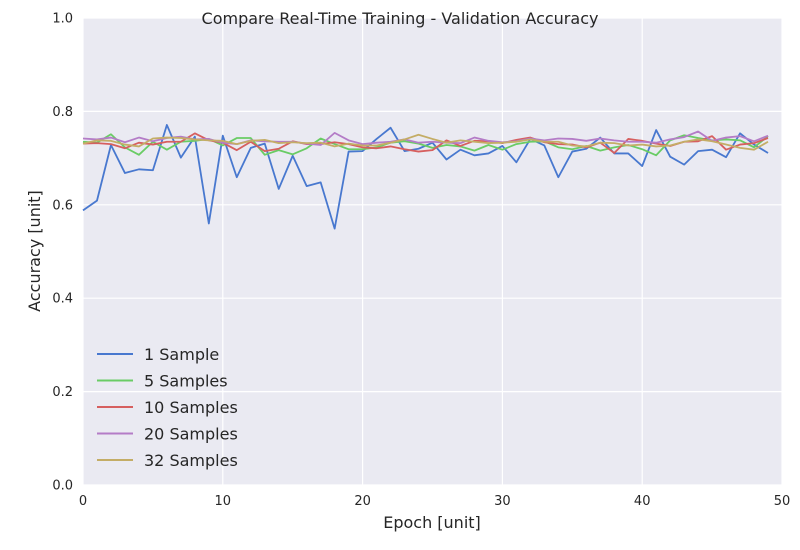 Image resolution: width=800 pixels, height=550 pixels. Describe the element at coordinates (62, 299) in the screenshot. I see `y-tick-label: 0.4` at that location.